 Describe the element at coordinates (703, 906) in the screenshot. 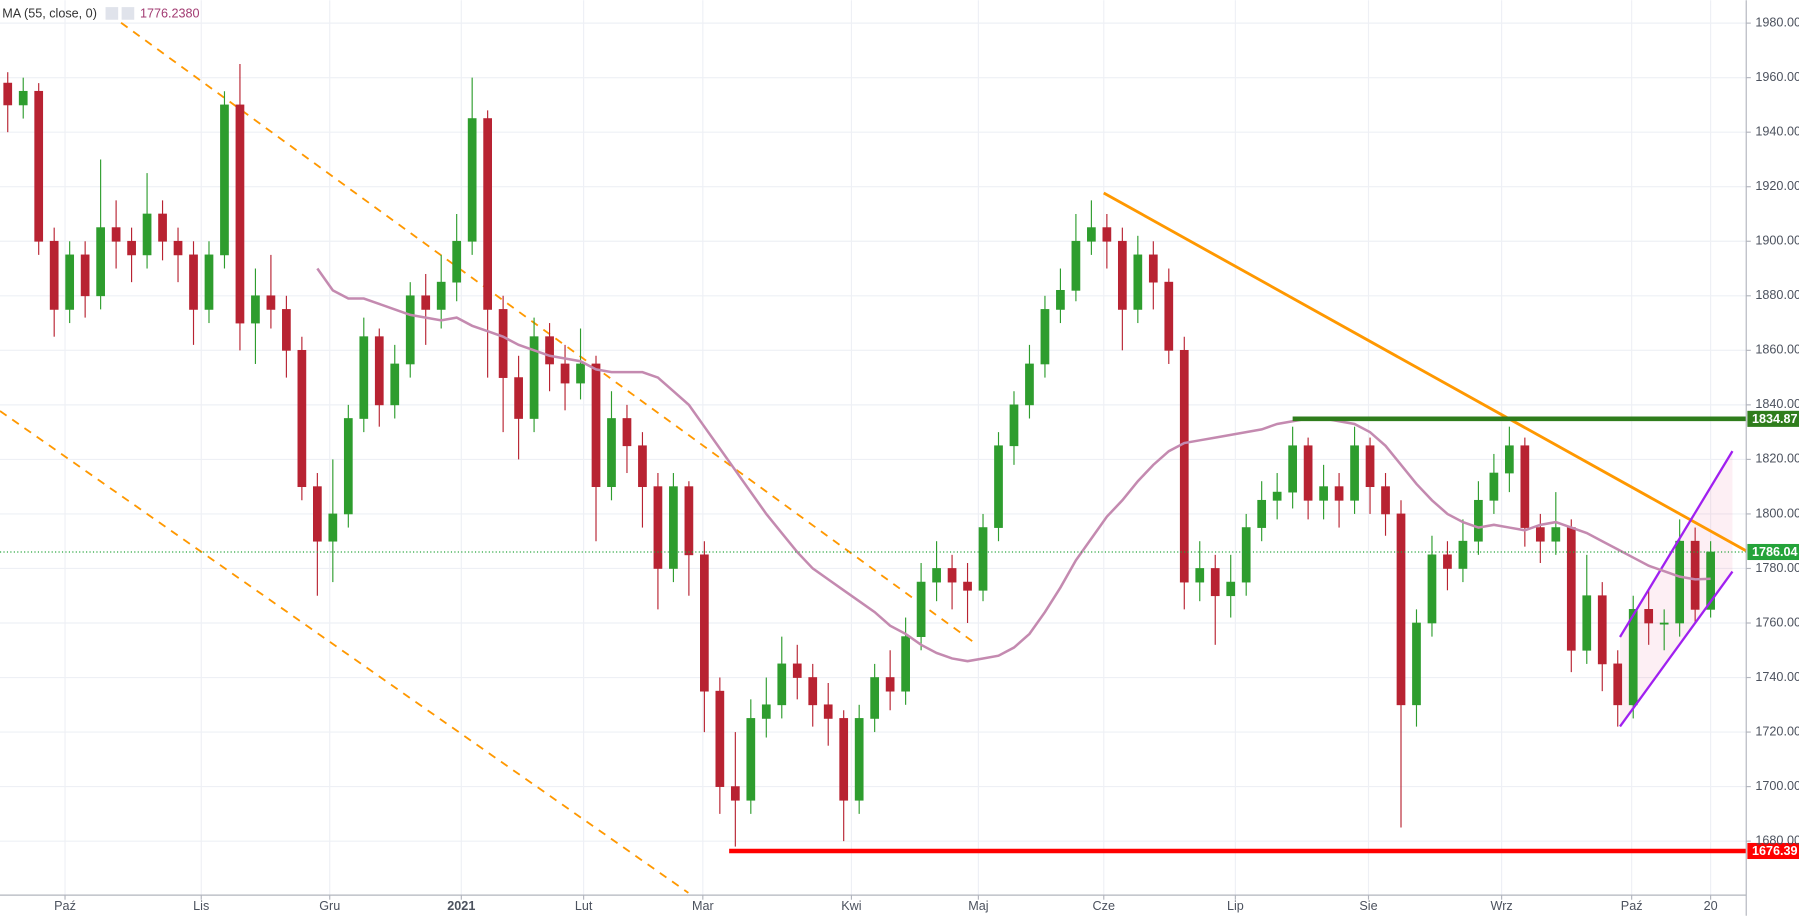

I see `x-tick-label: Mar` at that location.